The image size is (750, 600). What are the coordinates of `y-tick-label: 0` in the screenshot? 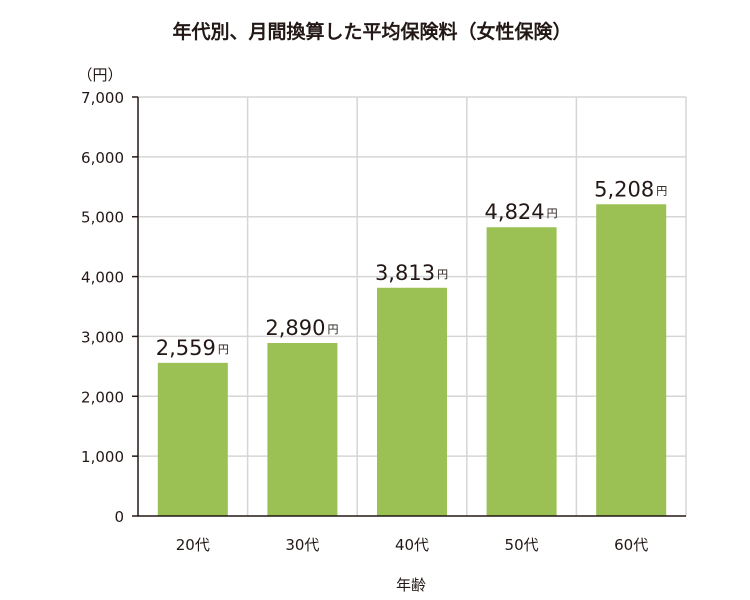 It's located at (119, 517).